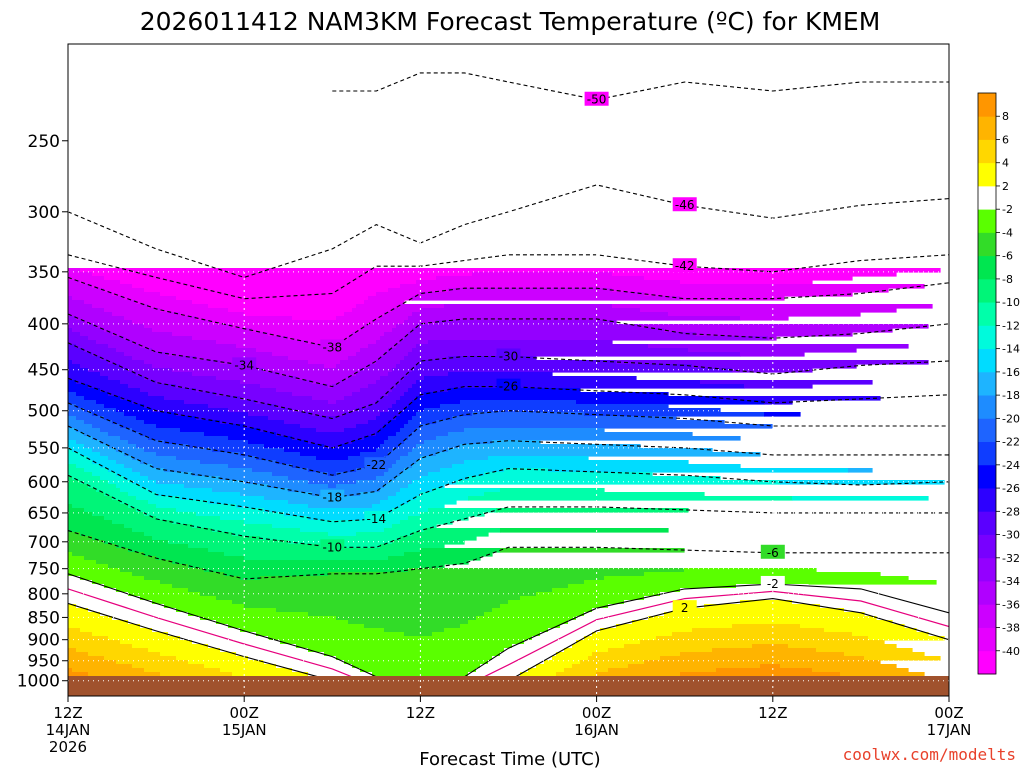 This screenshot has width=1024, height=768. What do you see at coordinates (332, 498) in the screenshot?
I see `contour-label: -18` at bounding box center [332, 498].